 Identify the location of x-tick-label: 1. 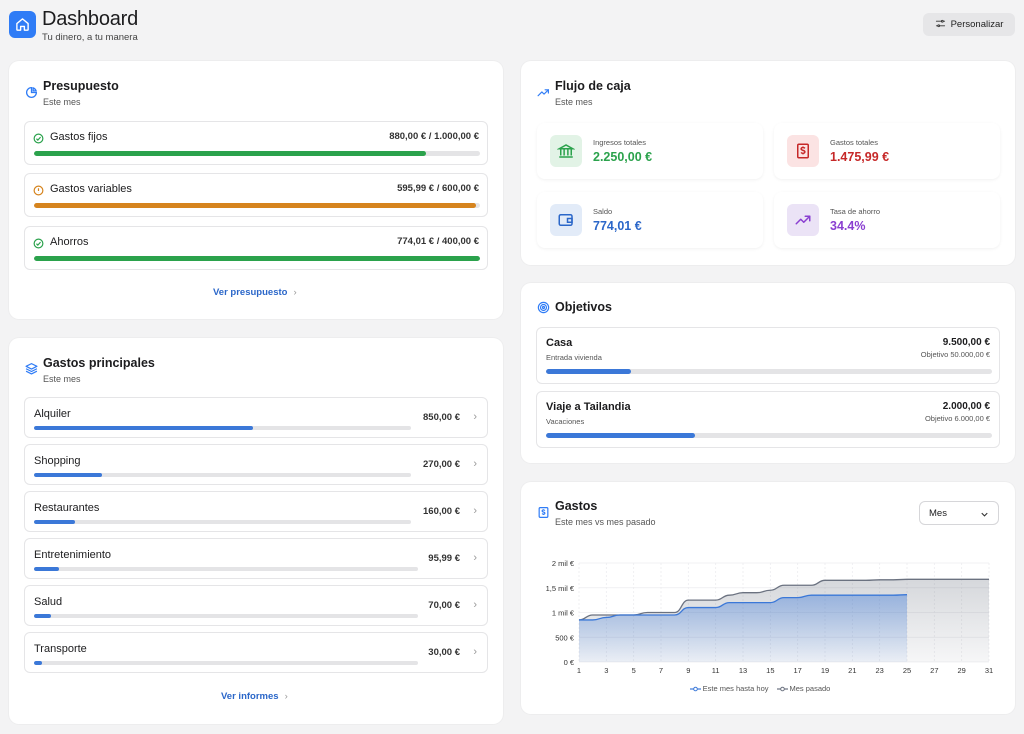
(579, 670).